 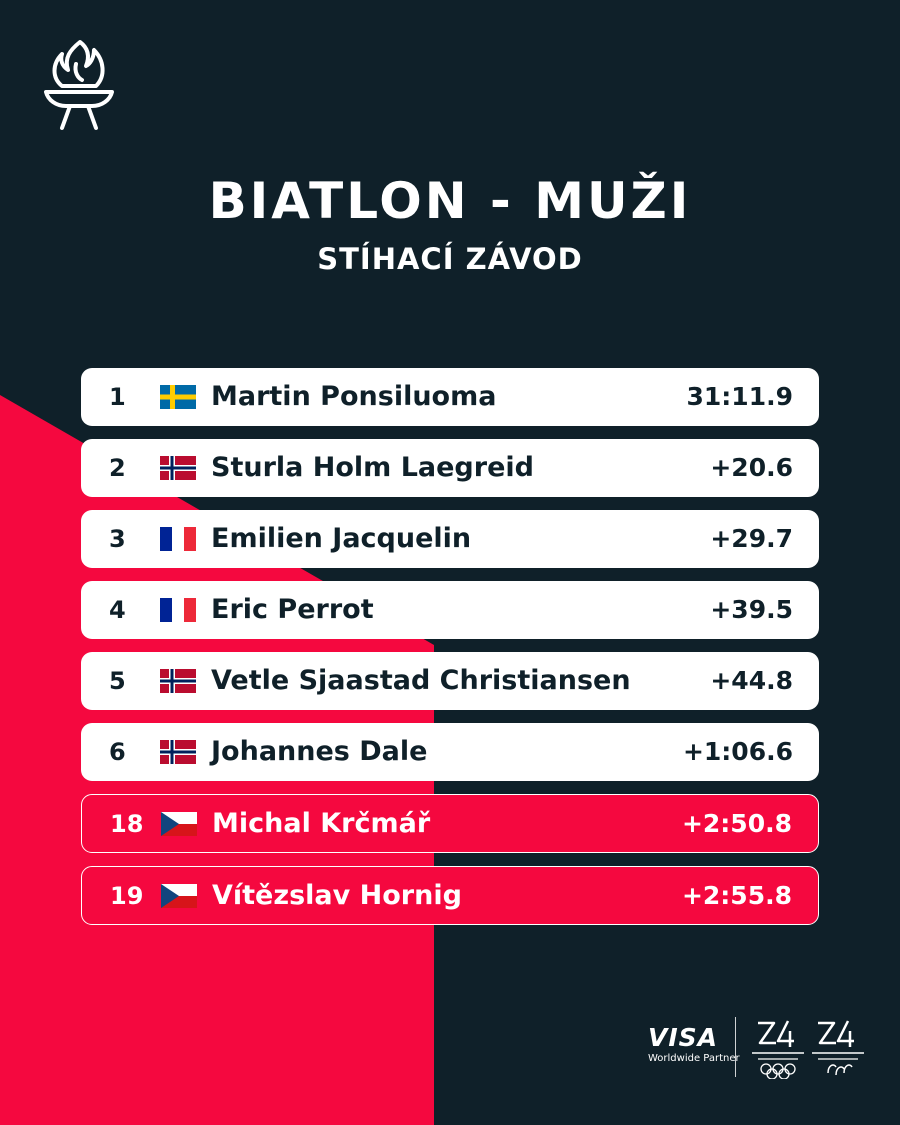 What do you see at coordinates (694, 1058) in the screenshot?
I see `visa-tagline: Worldwide Partner` at bounding box center [694, 1058].